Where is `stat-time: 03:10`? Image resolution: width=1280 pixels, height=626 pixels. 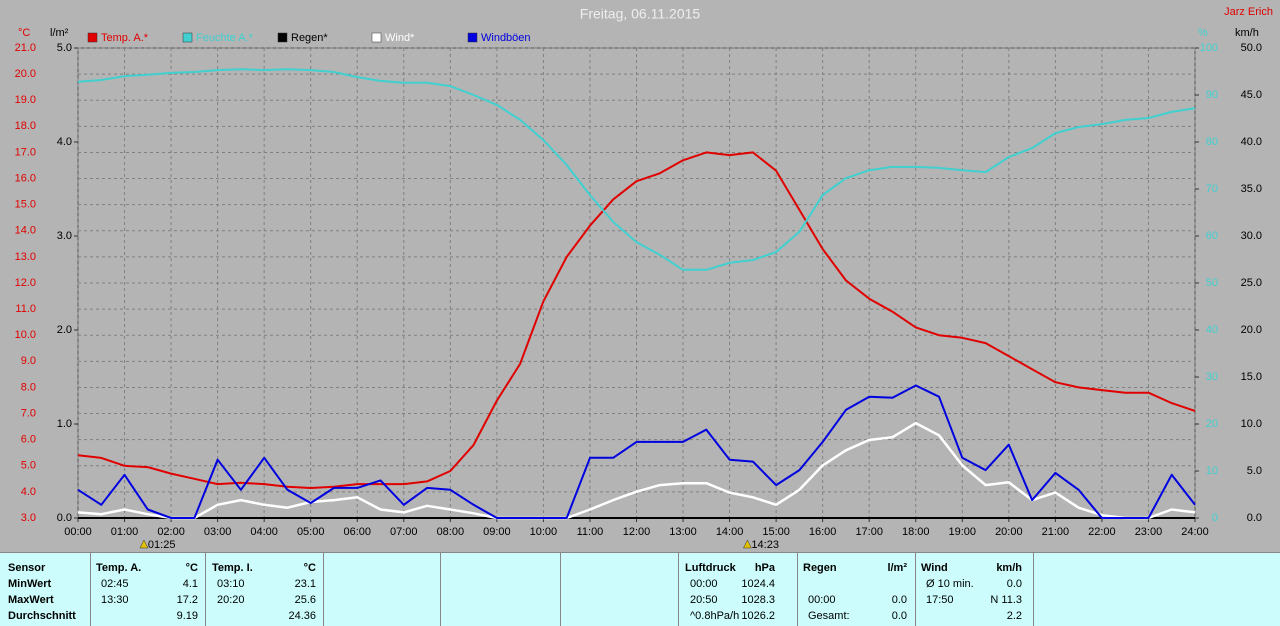 stat-time: 03:10 is located at coordinates (231, 584).